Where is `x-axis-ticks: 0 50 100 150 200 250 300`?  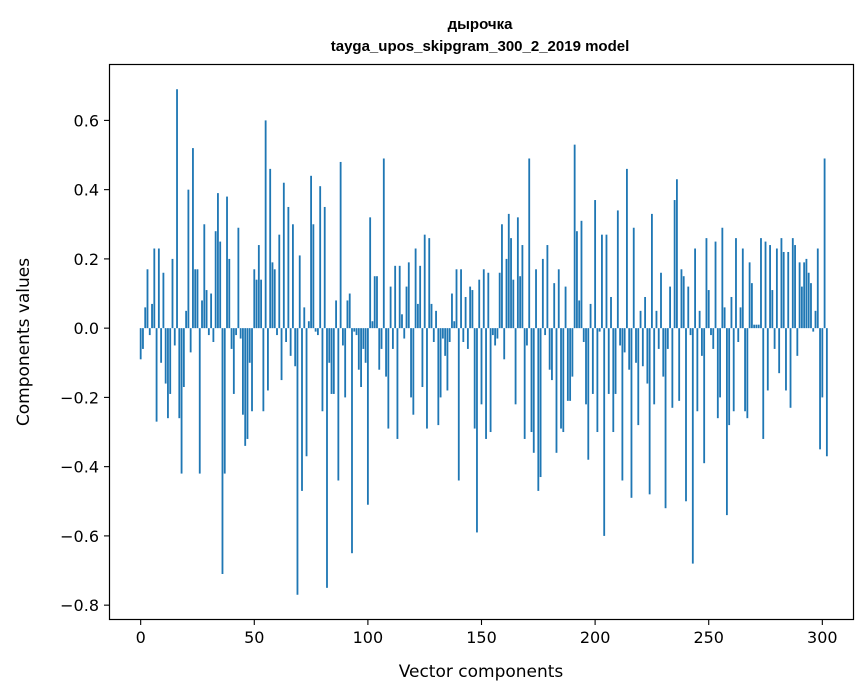 x-axis-ticks: 0 50 100 150 200 250 300 is located at coordinates (487, 633).